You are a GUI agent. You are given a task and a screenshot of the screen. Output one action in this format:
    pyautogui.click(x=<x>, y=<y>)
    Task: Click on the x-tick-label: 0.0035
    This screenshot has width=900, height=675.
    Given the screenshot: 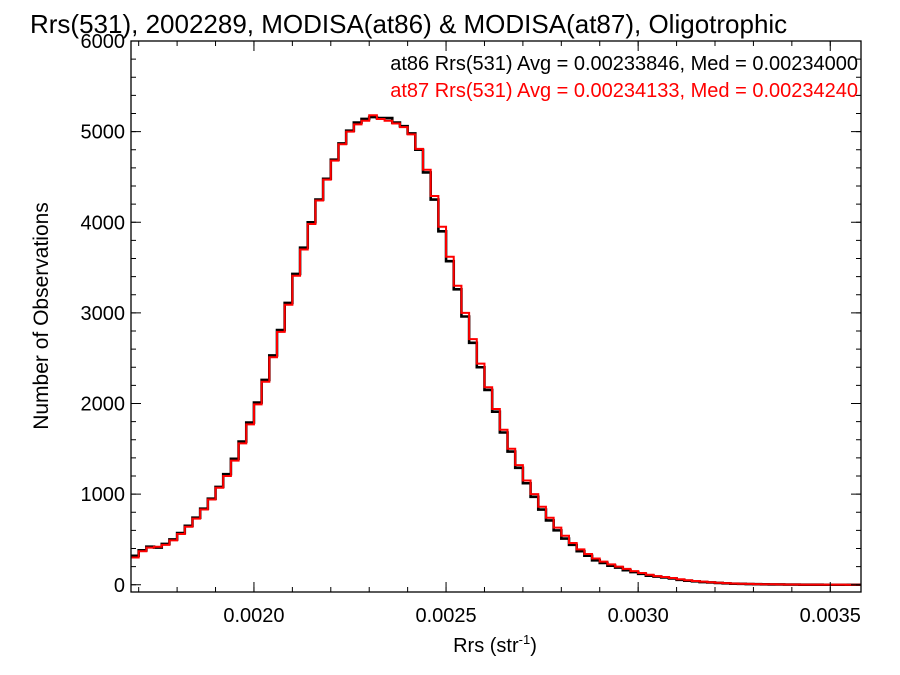 What is the action you would take?
    pyautogui.click(x=830, y=616)
    